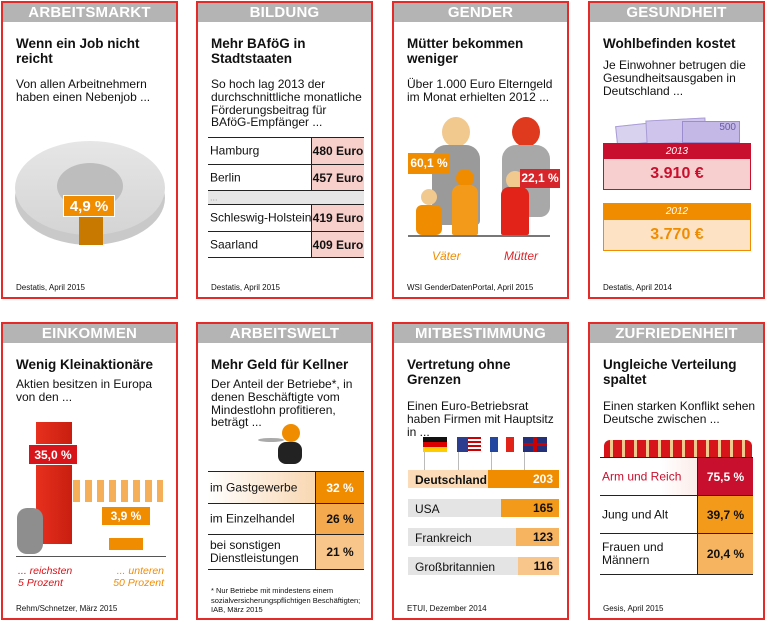  Describe the element at coordinates (85, 364) in the screenshot. I see `card-title: Wenig Kleinaktionäre` at that location.